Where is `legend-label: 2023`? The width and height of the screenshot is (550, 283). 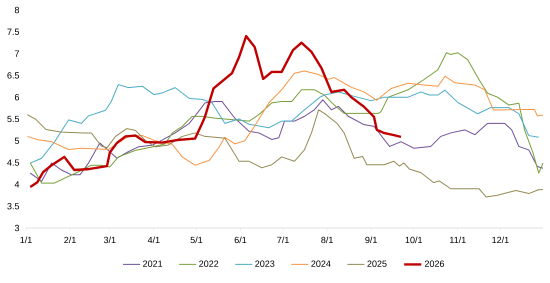
legend-label: 2023 is located at coordinates (264, 263).